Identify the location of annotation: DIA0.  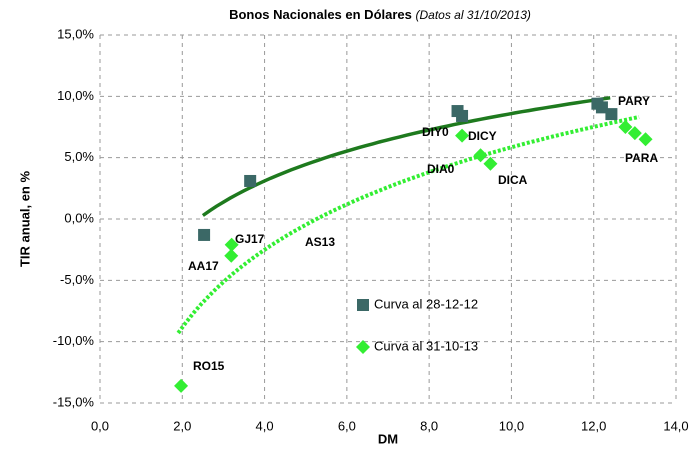
(441, 169).